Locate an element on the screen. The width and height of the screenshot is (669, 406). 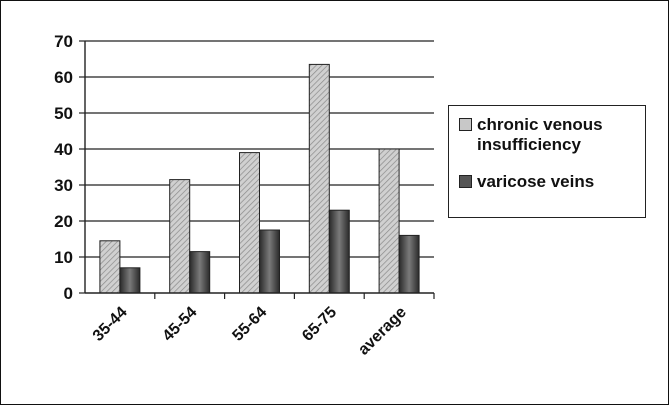
y-tick-label: 0 is located at coordinates (68, 293).